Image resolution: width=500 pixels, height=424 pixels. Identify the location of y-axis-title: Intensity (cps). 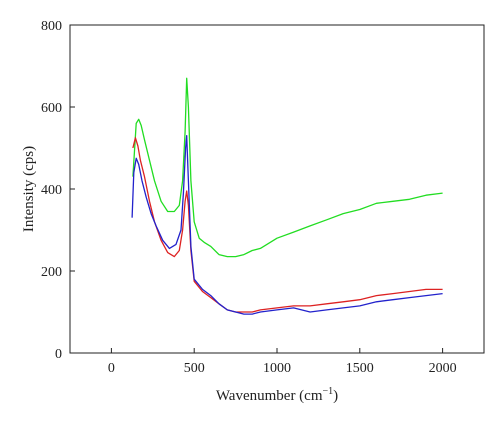
(29, 189).